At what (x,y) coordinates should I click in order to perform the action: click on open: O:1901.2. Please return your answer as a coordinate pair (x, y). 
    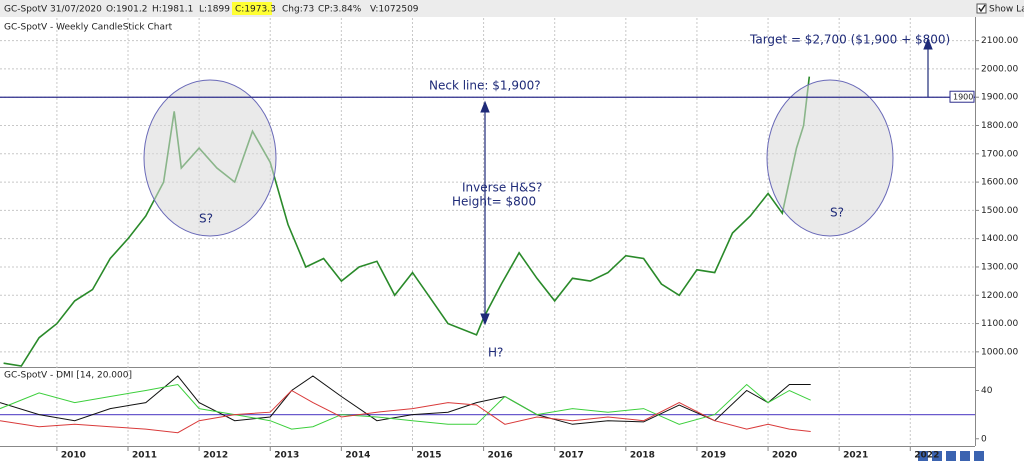
    Looking at the image, I should click on (126, 10).